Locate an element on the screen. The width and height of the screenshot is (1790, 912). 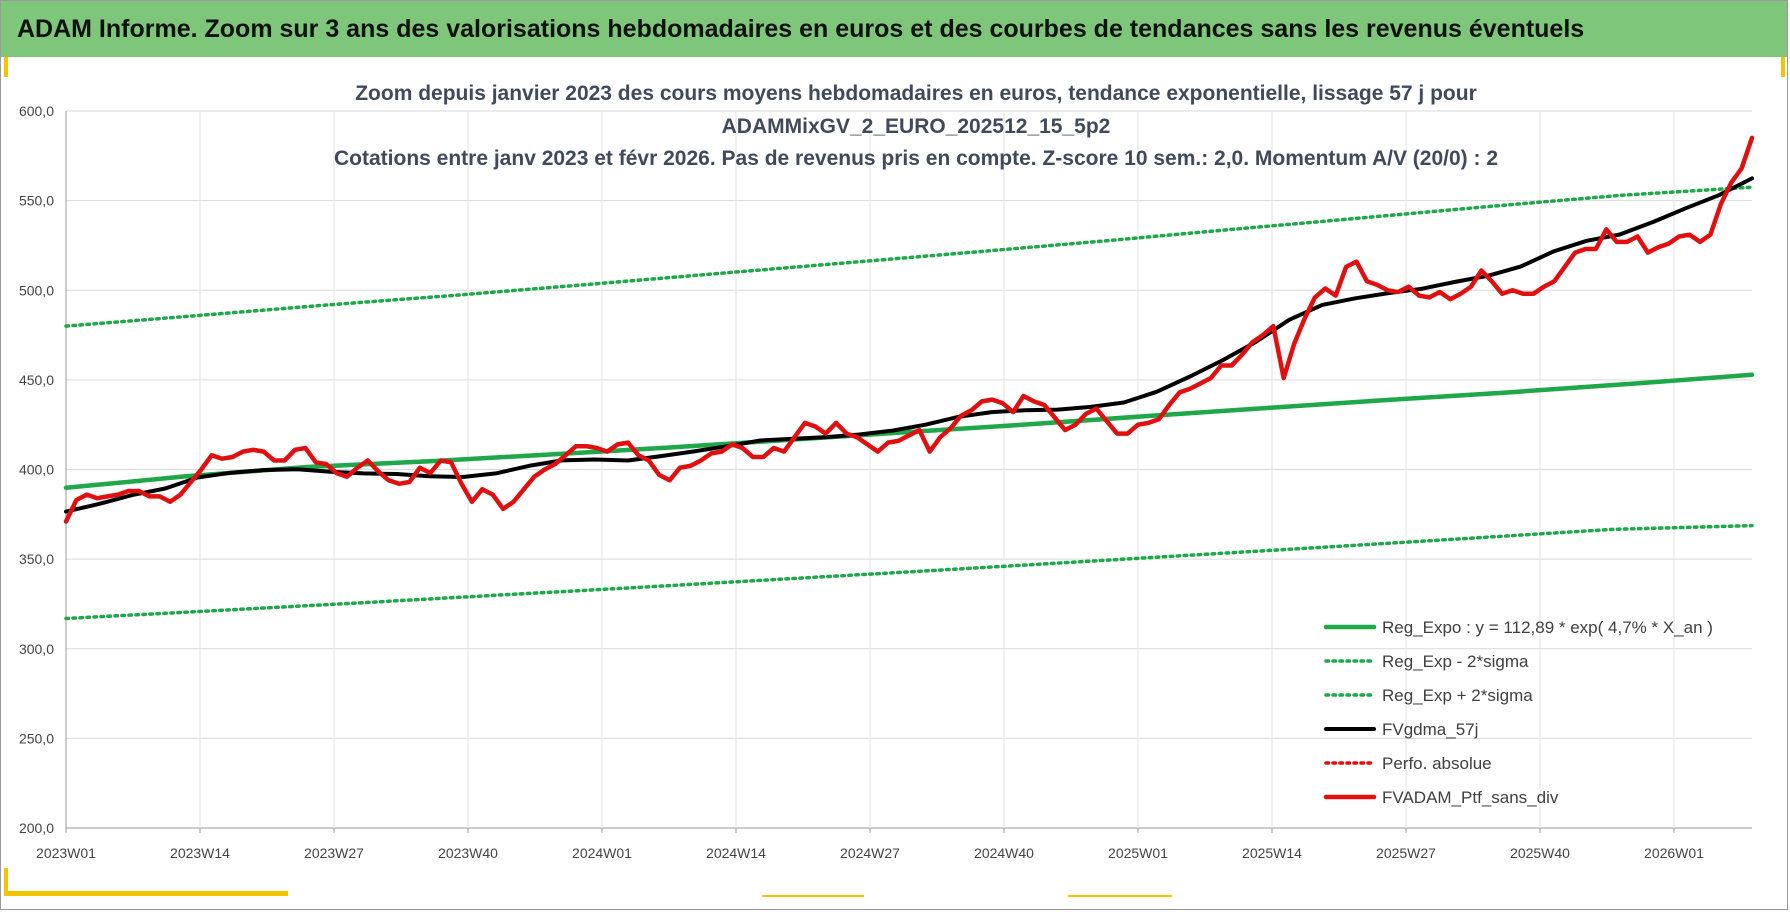
chart-title-line: ADAMMixGV_2_EURO_202512_15_5p2 is located at coordinates (916, 126).